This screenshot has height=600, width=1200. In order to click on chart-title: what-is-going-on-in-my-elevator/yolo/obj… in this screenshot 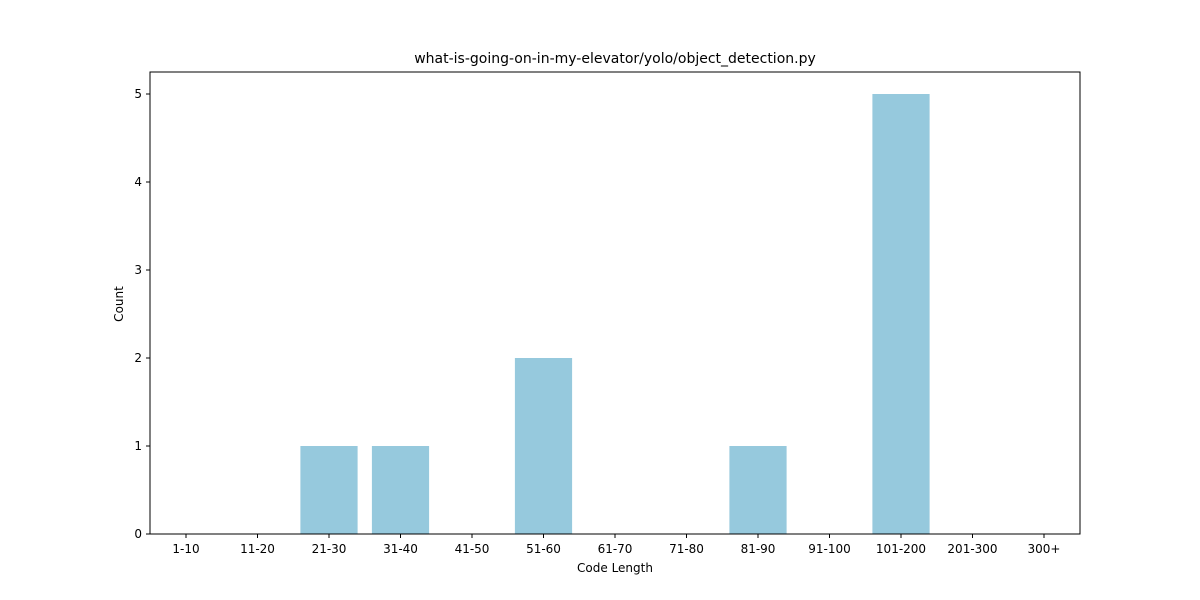, I will do `click(615, 59)`.